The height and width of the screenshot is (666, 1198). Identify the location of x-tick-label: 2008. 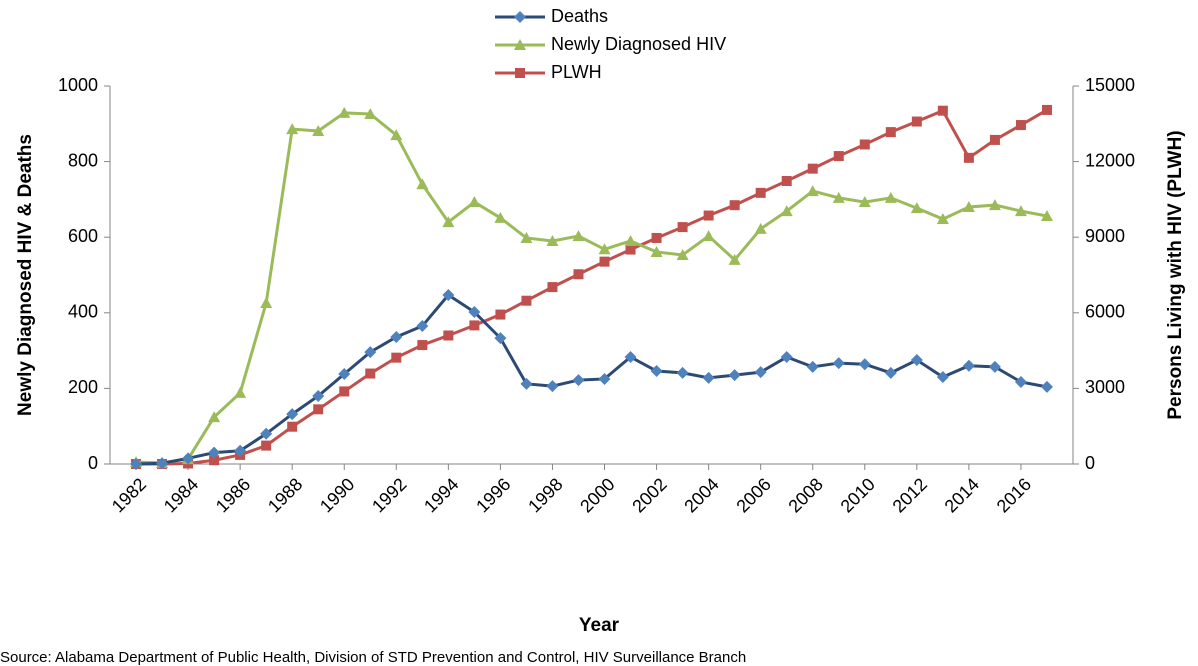
(805, 495).